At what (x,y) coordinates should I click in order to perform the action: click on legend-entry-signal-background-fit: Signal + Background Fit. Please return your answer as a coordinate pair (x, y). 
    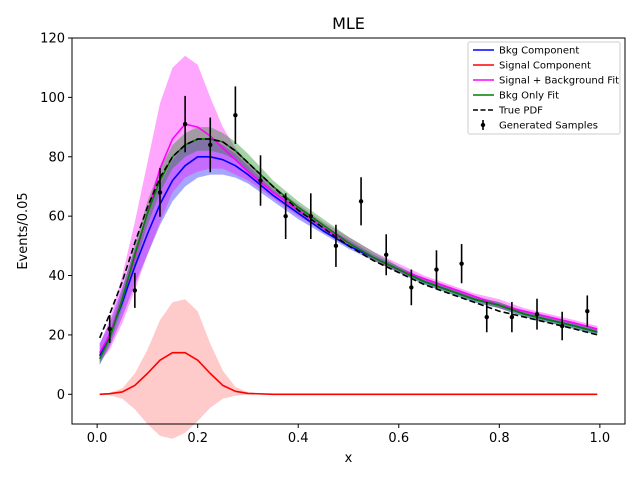
    Looking at the image, I should click on (546, 81).